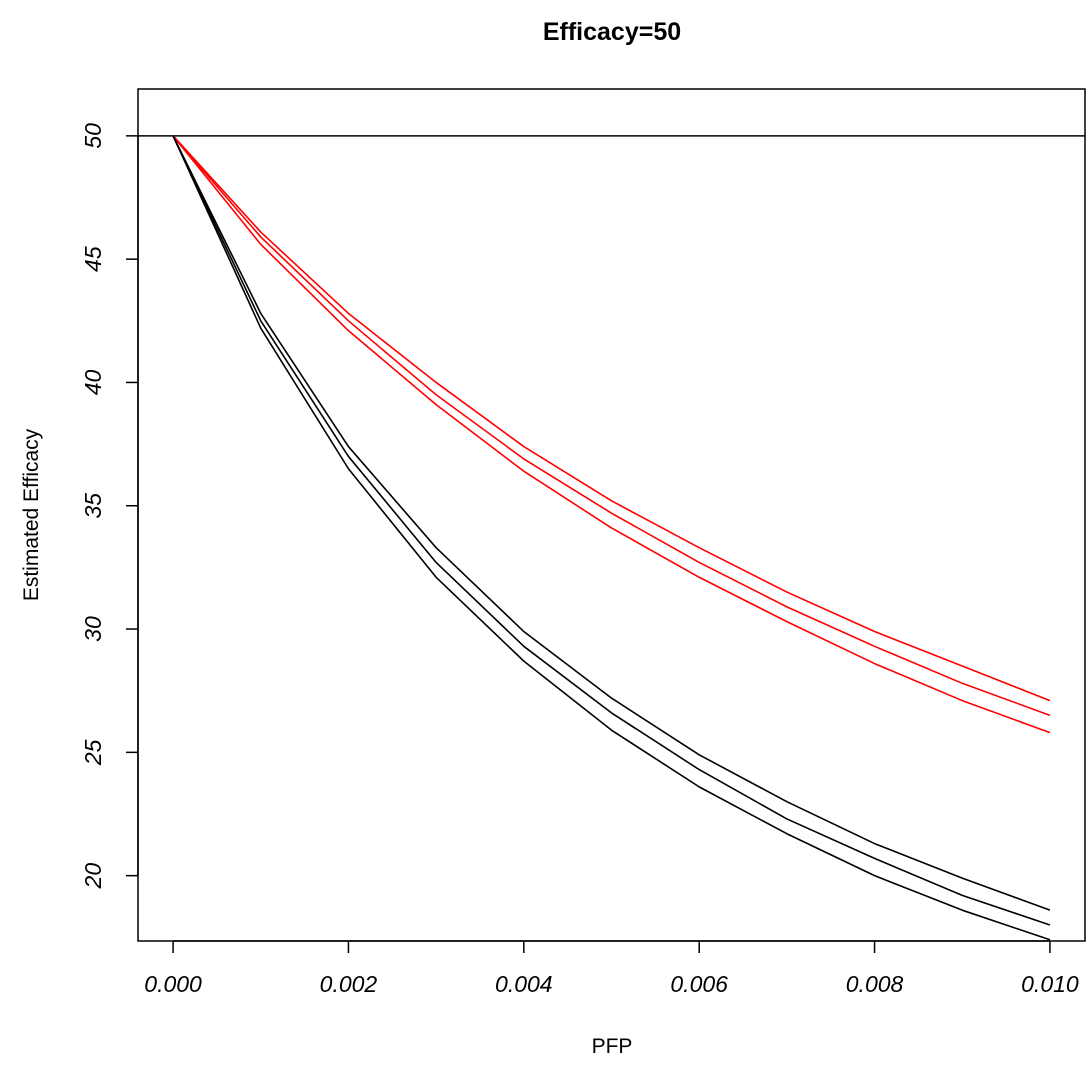 This screenshot has width=1089, height=1071. What do you see at coordinates (93, 752) in the screenshot?
I see `y-tick-label: 25` at bounding box center [93, 752].